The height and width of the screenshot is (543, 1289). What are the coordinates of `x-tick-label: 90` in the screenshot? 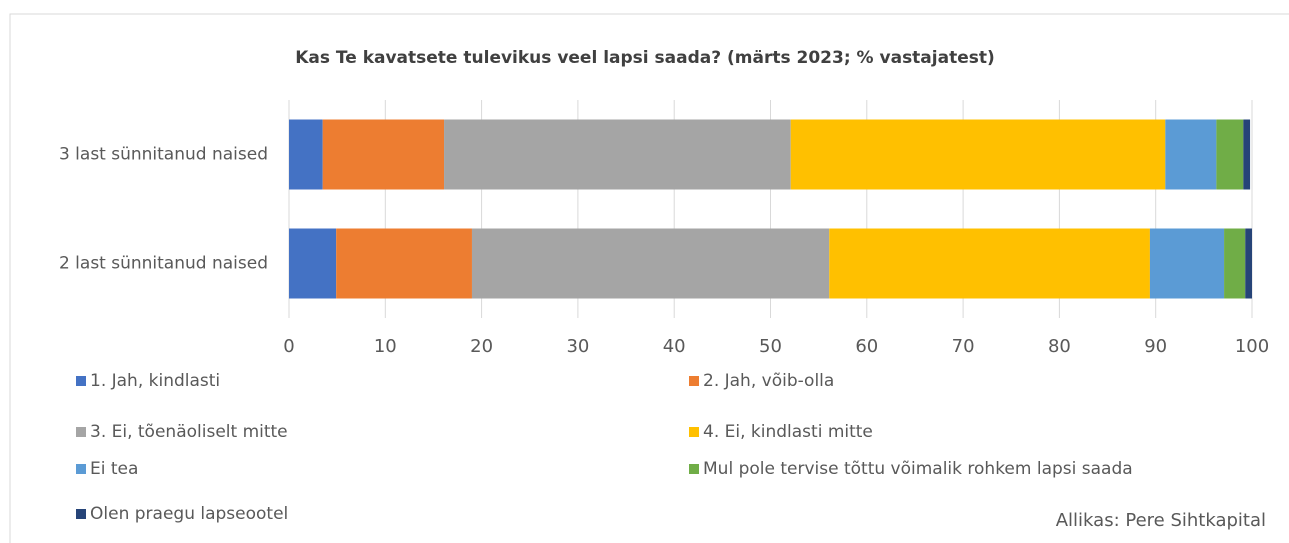 It's located at (1155, 346).